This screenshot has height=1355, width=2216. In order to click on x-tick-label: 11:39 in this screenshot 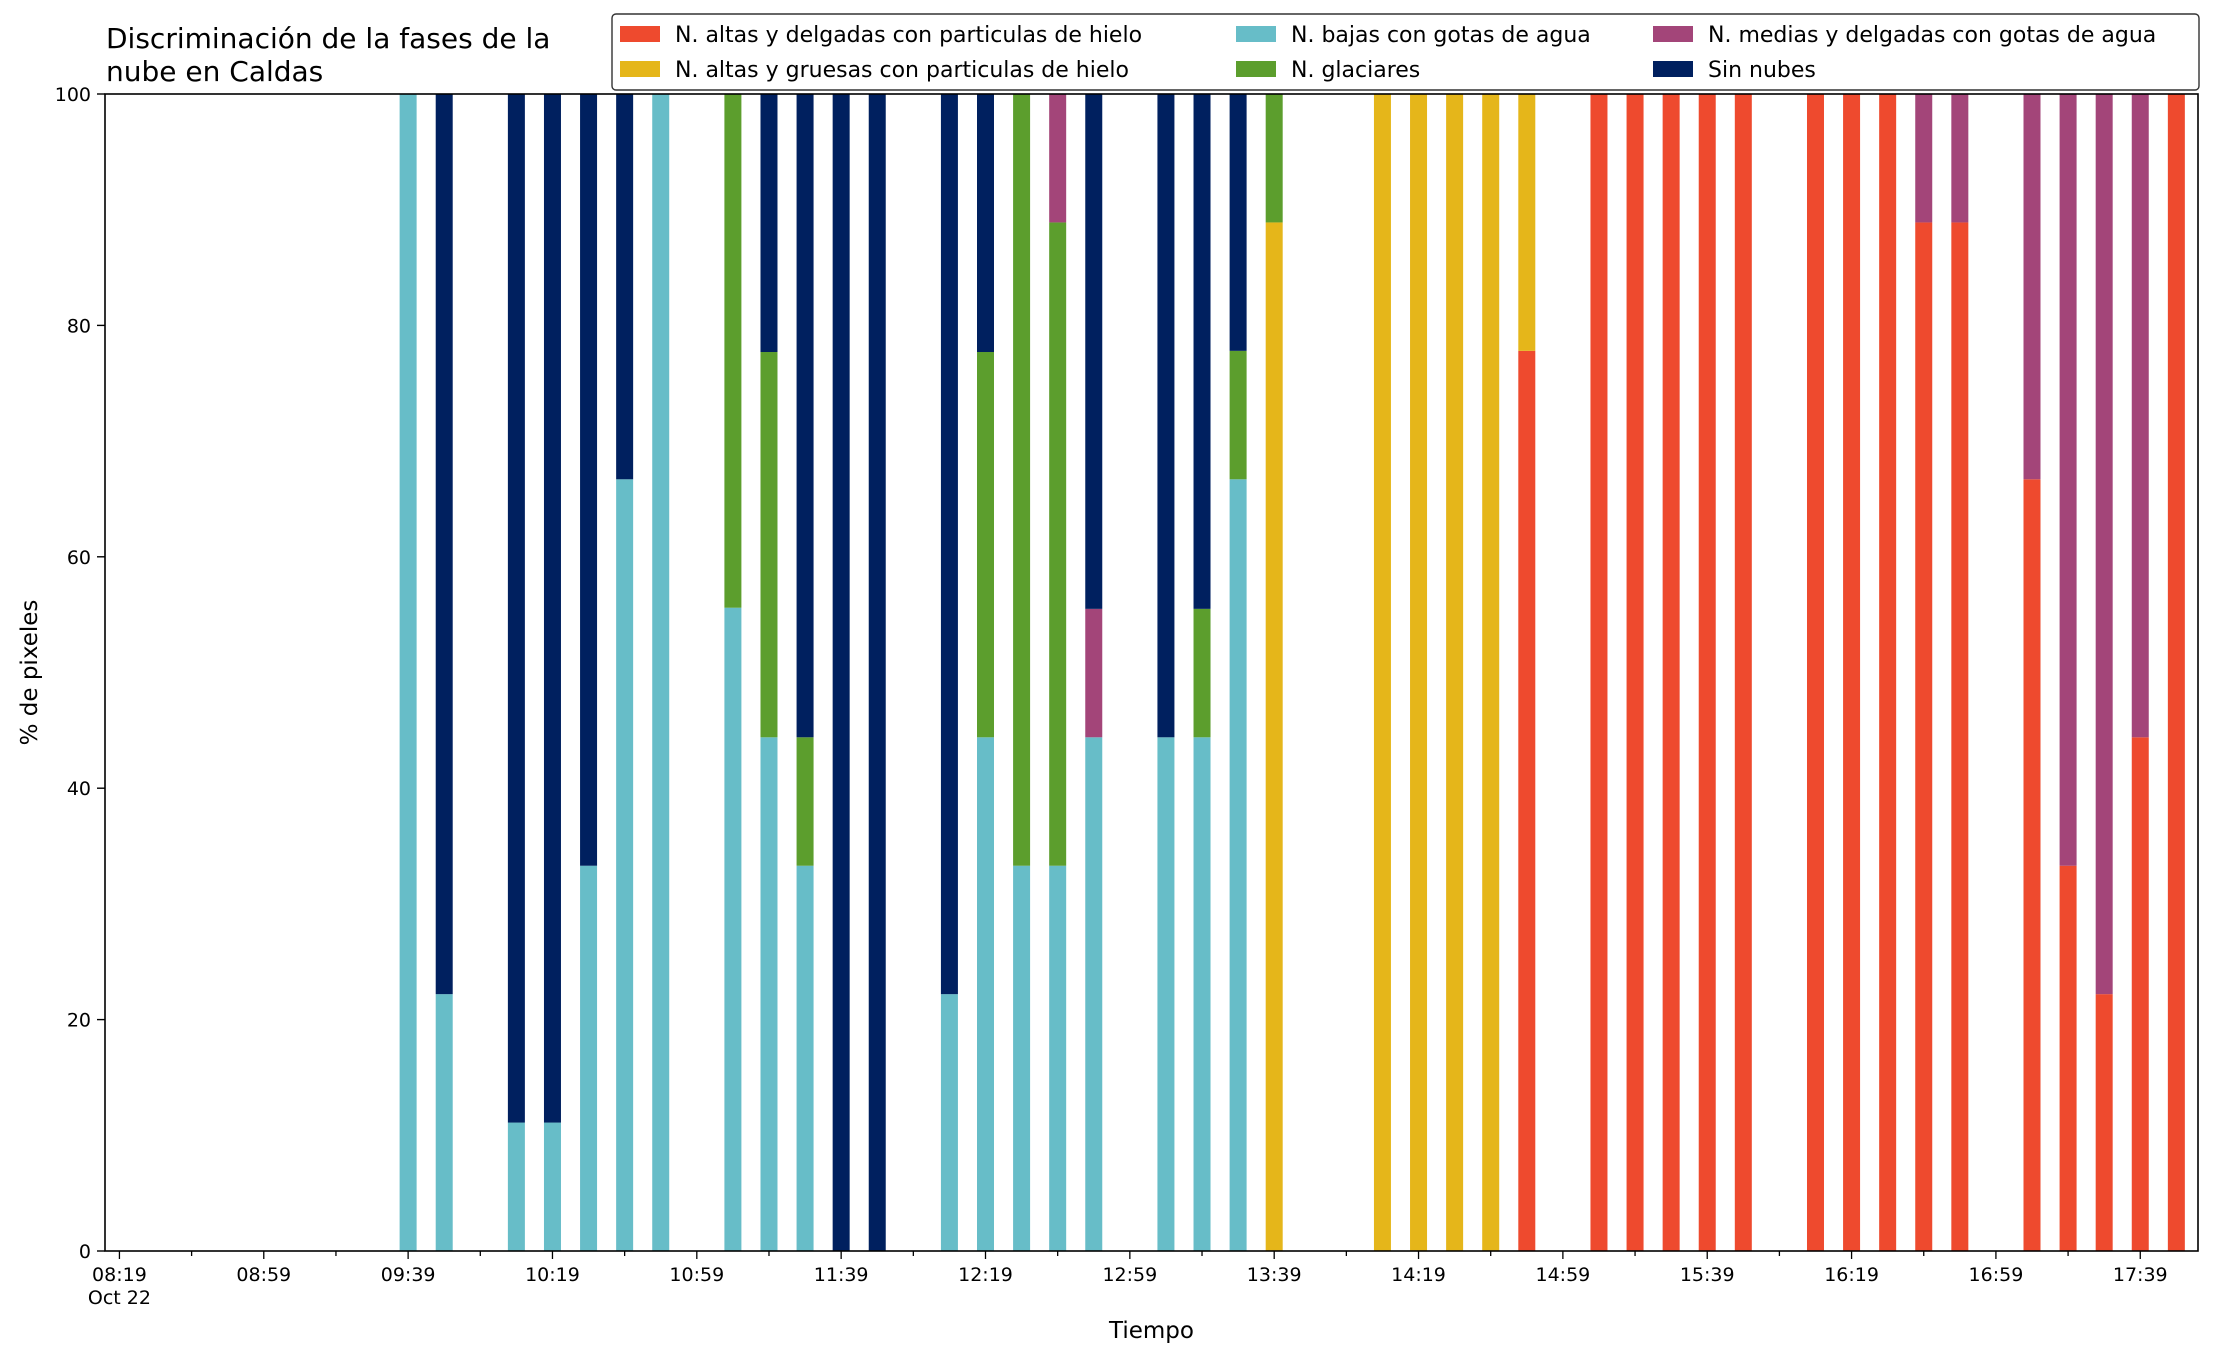, I will do `click(841, 1275)`.